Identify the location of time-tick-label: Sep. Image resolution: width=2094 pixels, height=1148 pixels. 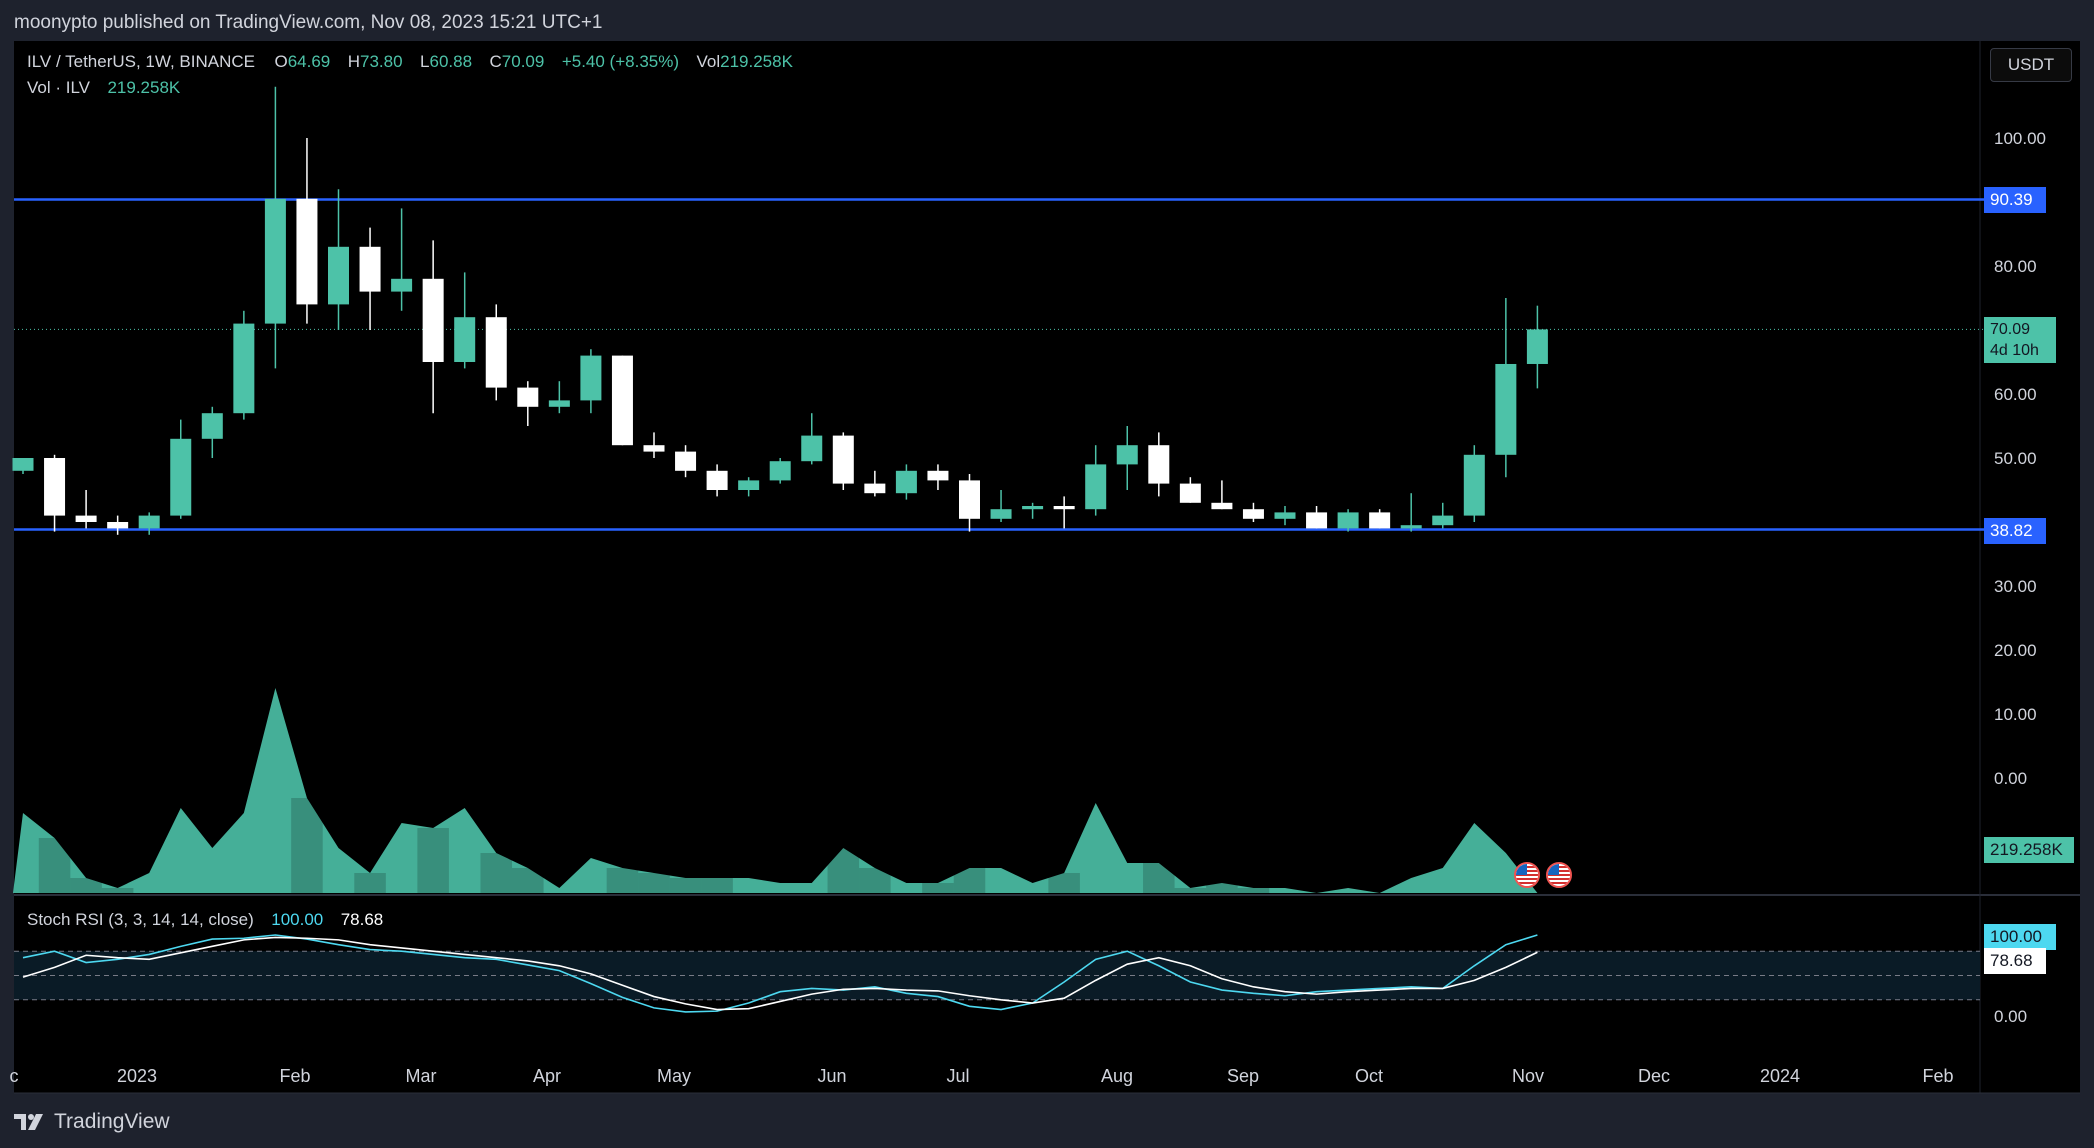
(1243, 1076).